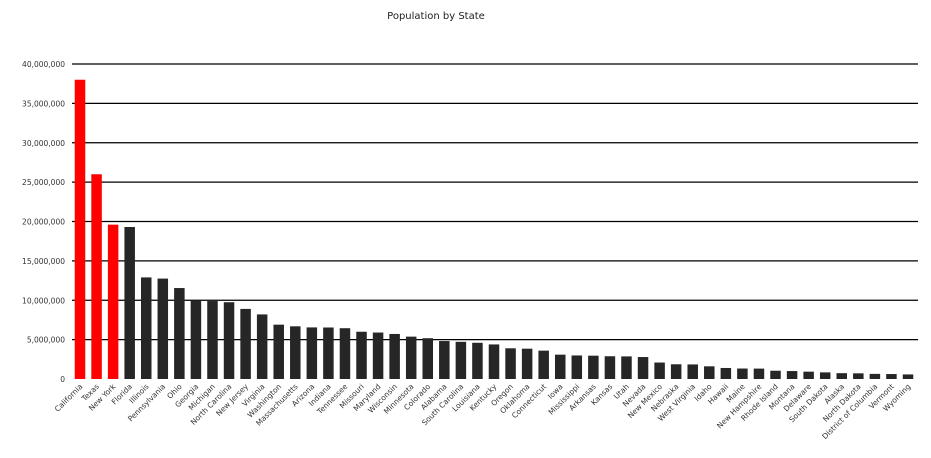  What do you see at coordinates (792, 375) in the screenshot?
I see `bar-montana` at bounding box center [792, 375].